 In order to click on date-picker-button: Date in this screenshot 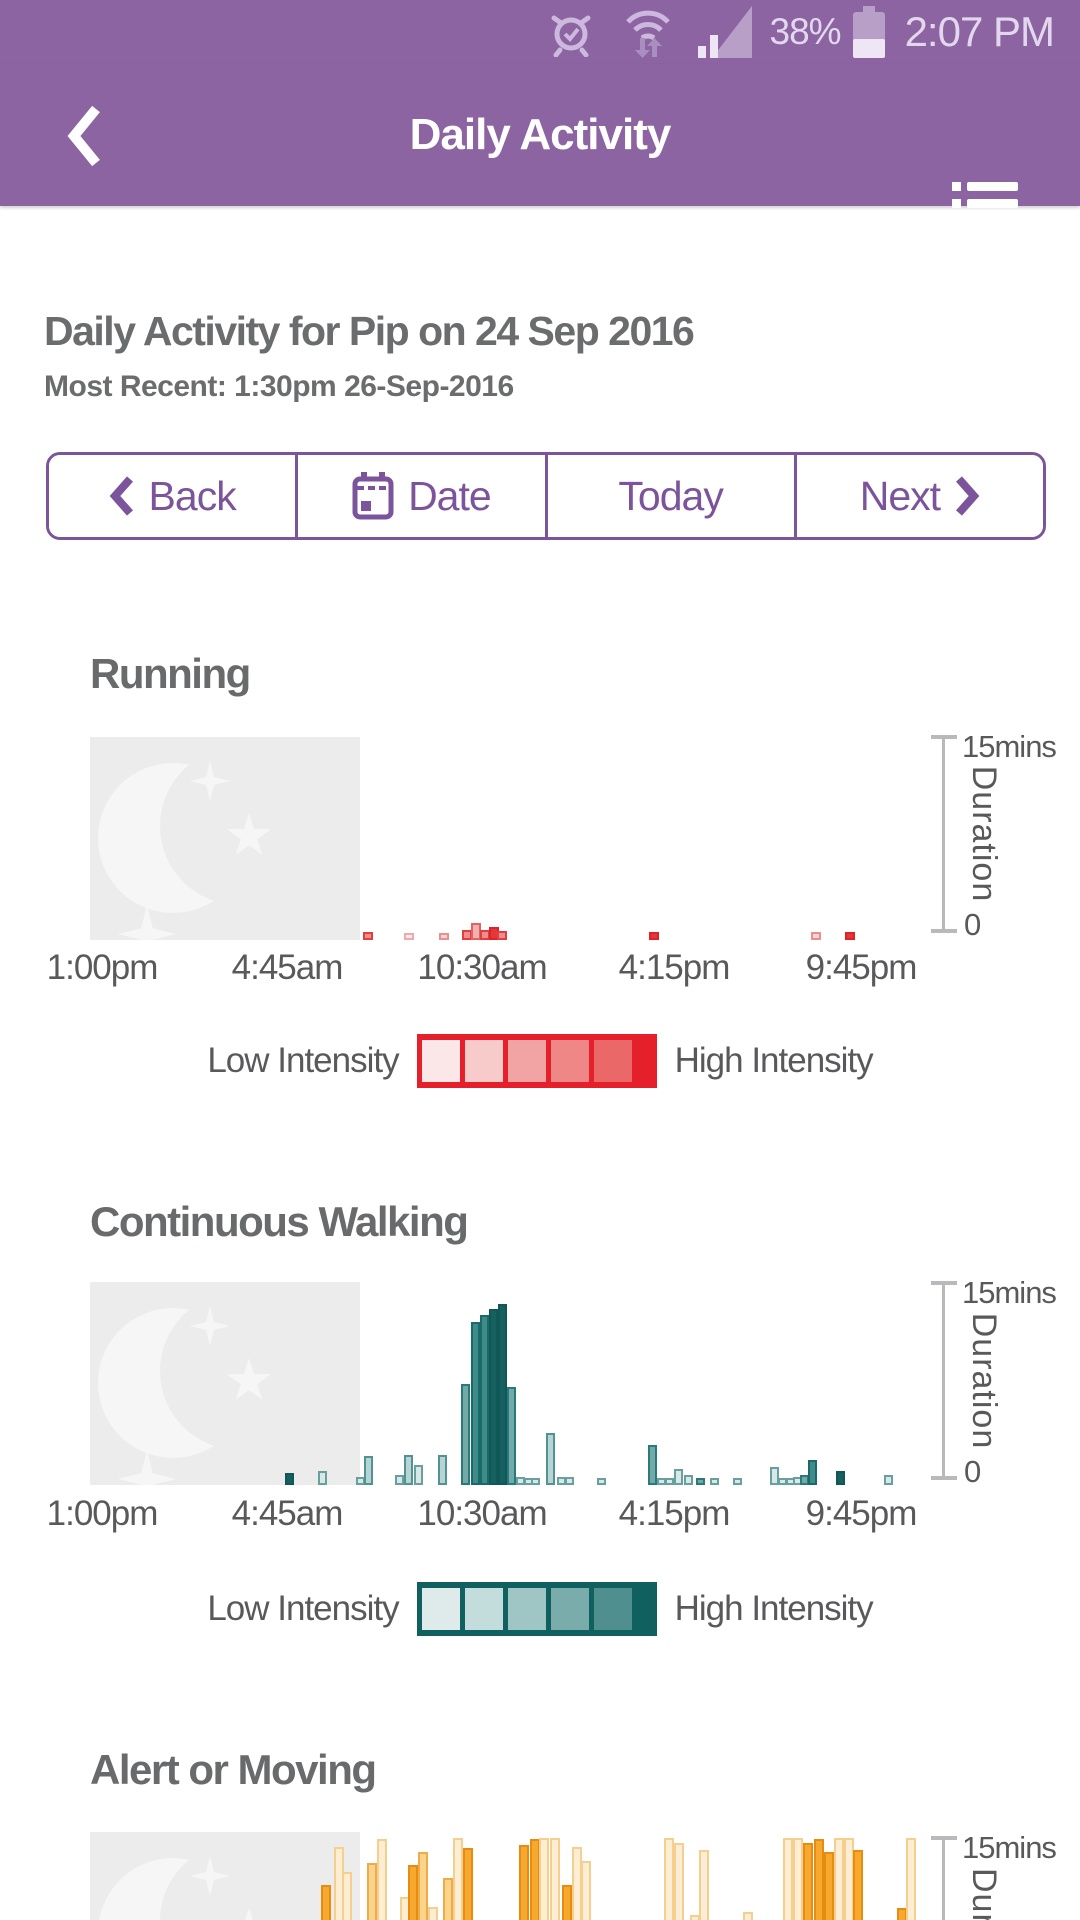, I will do `click(423, 496)`.